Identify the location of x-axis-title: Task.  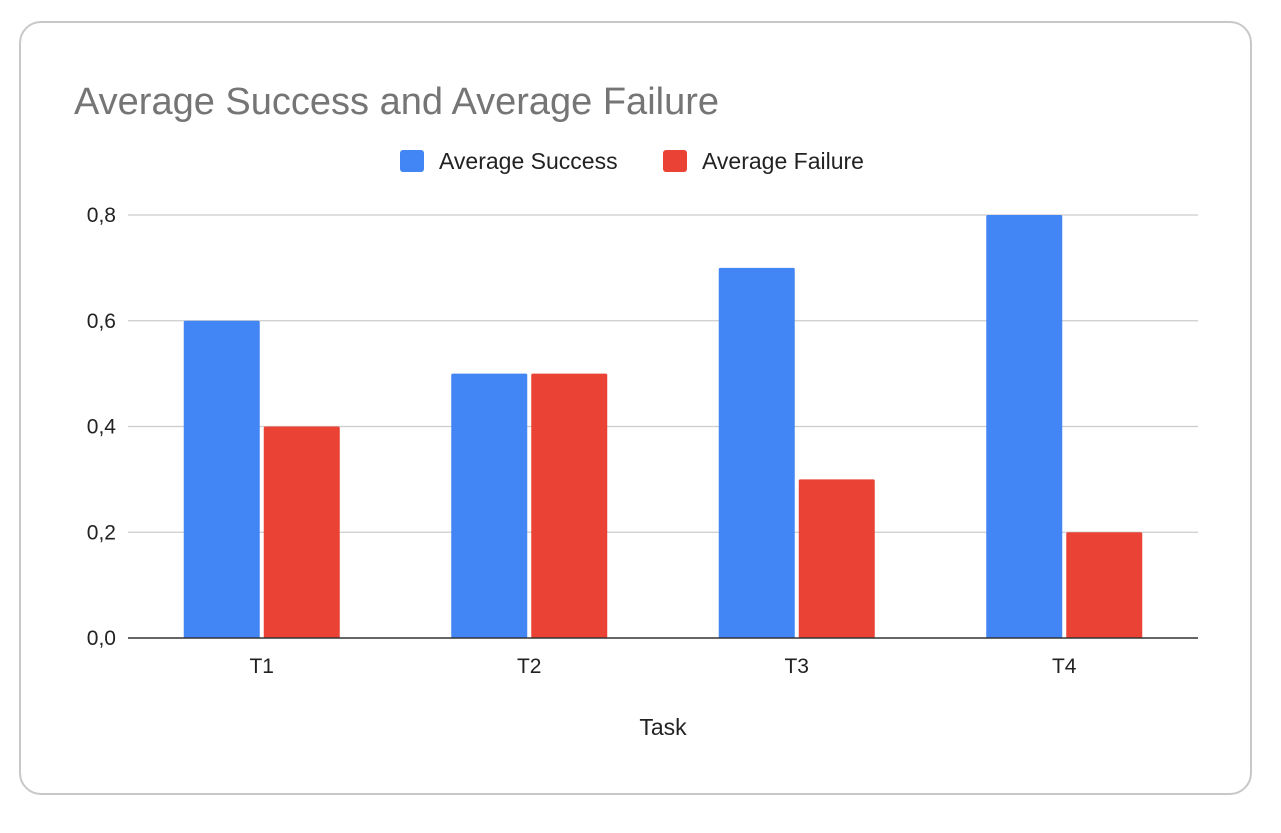
(663, 727).